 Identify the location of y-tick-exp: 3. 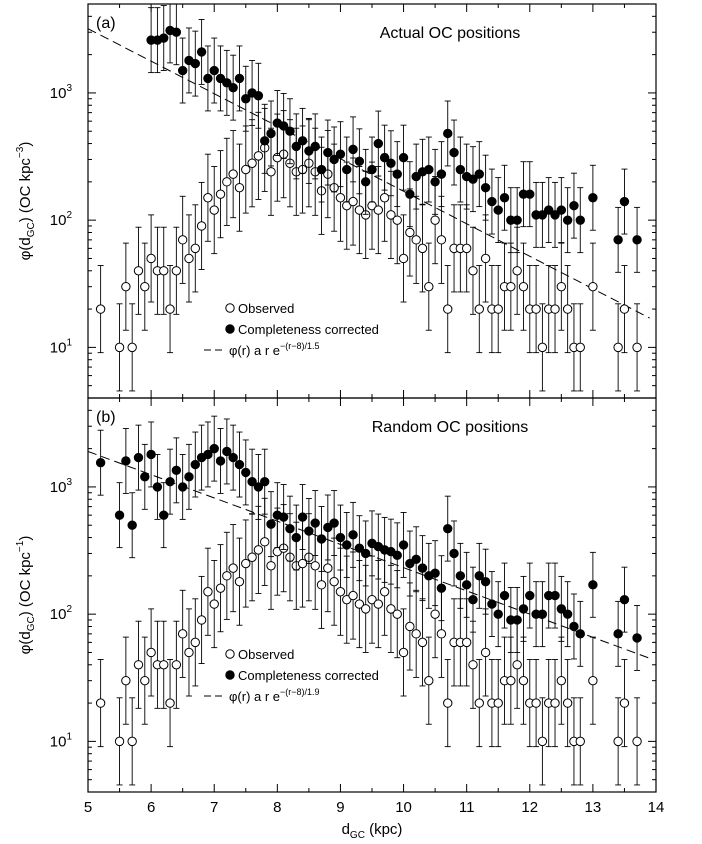
(69, 482).